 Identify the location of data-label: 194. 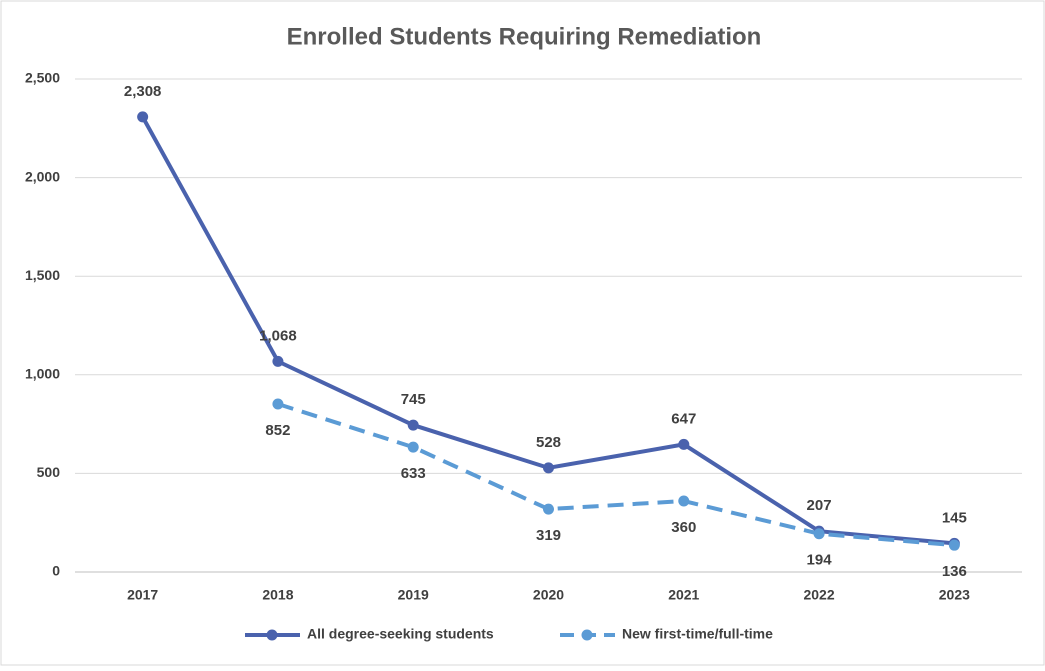
(820, 560).